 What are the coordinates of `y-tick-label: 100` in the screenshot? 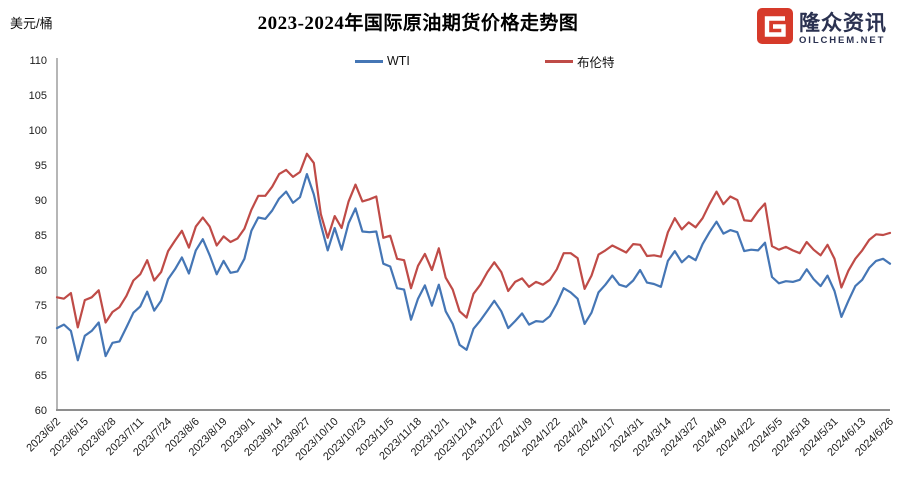 It's located at (38, 131).